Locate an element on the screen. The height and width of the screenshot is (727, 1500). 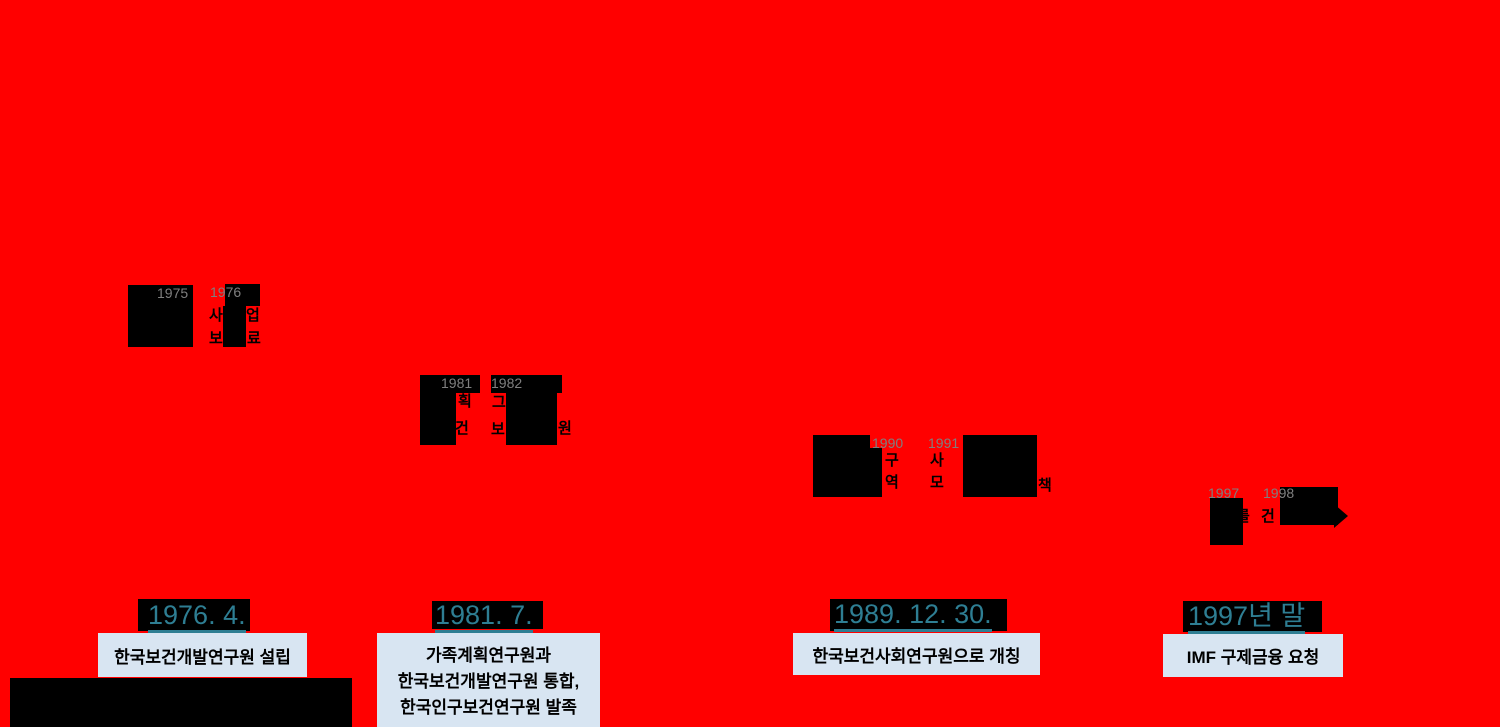
caption-fragment: 료 is located at coordinates (254, 338).